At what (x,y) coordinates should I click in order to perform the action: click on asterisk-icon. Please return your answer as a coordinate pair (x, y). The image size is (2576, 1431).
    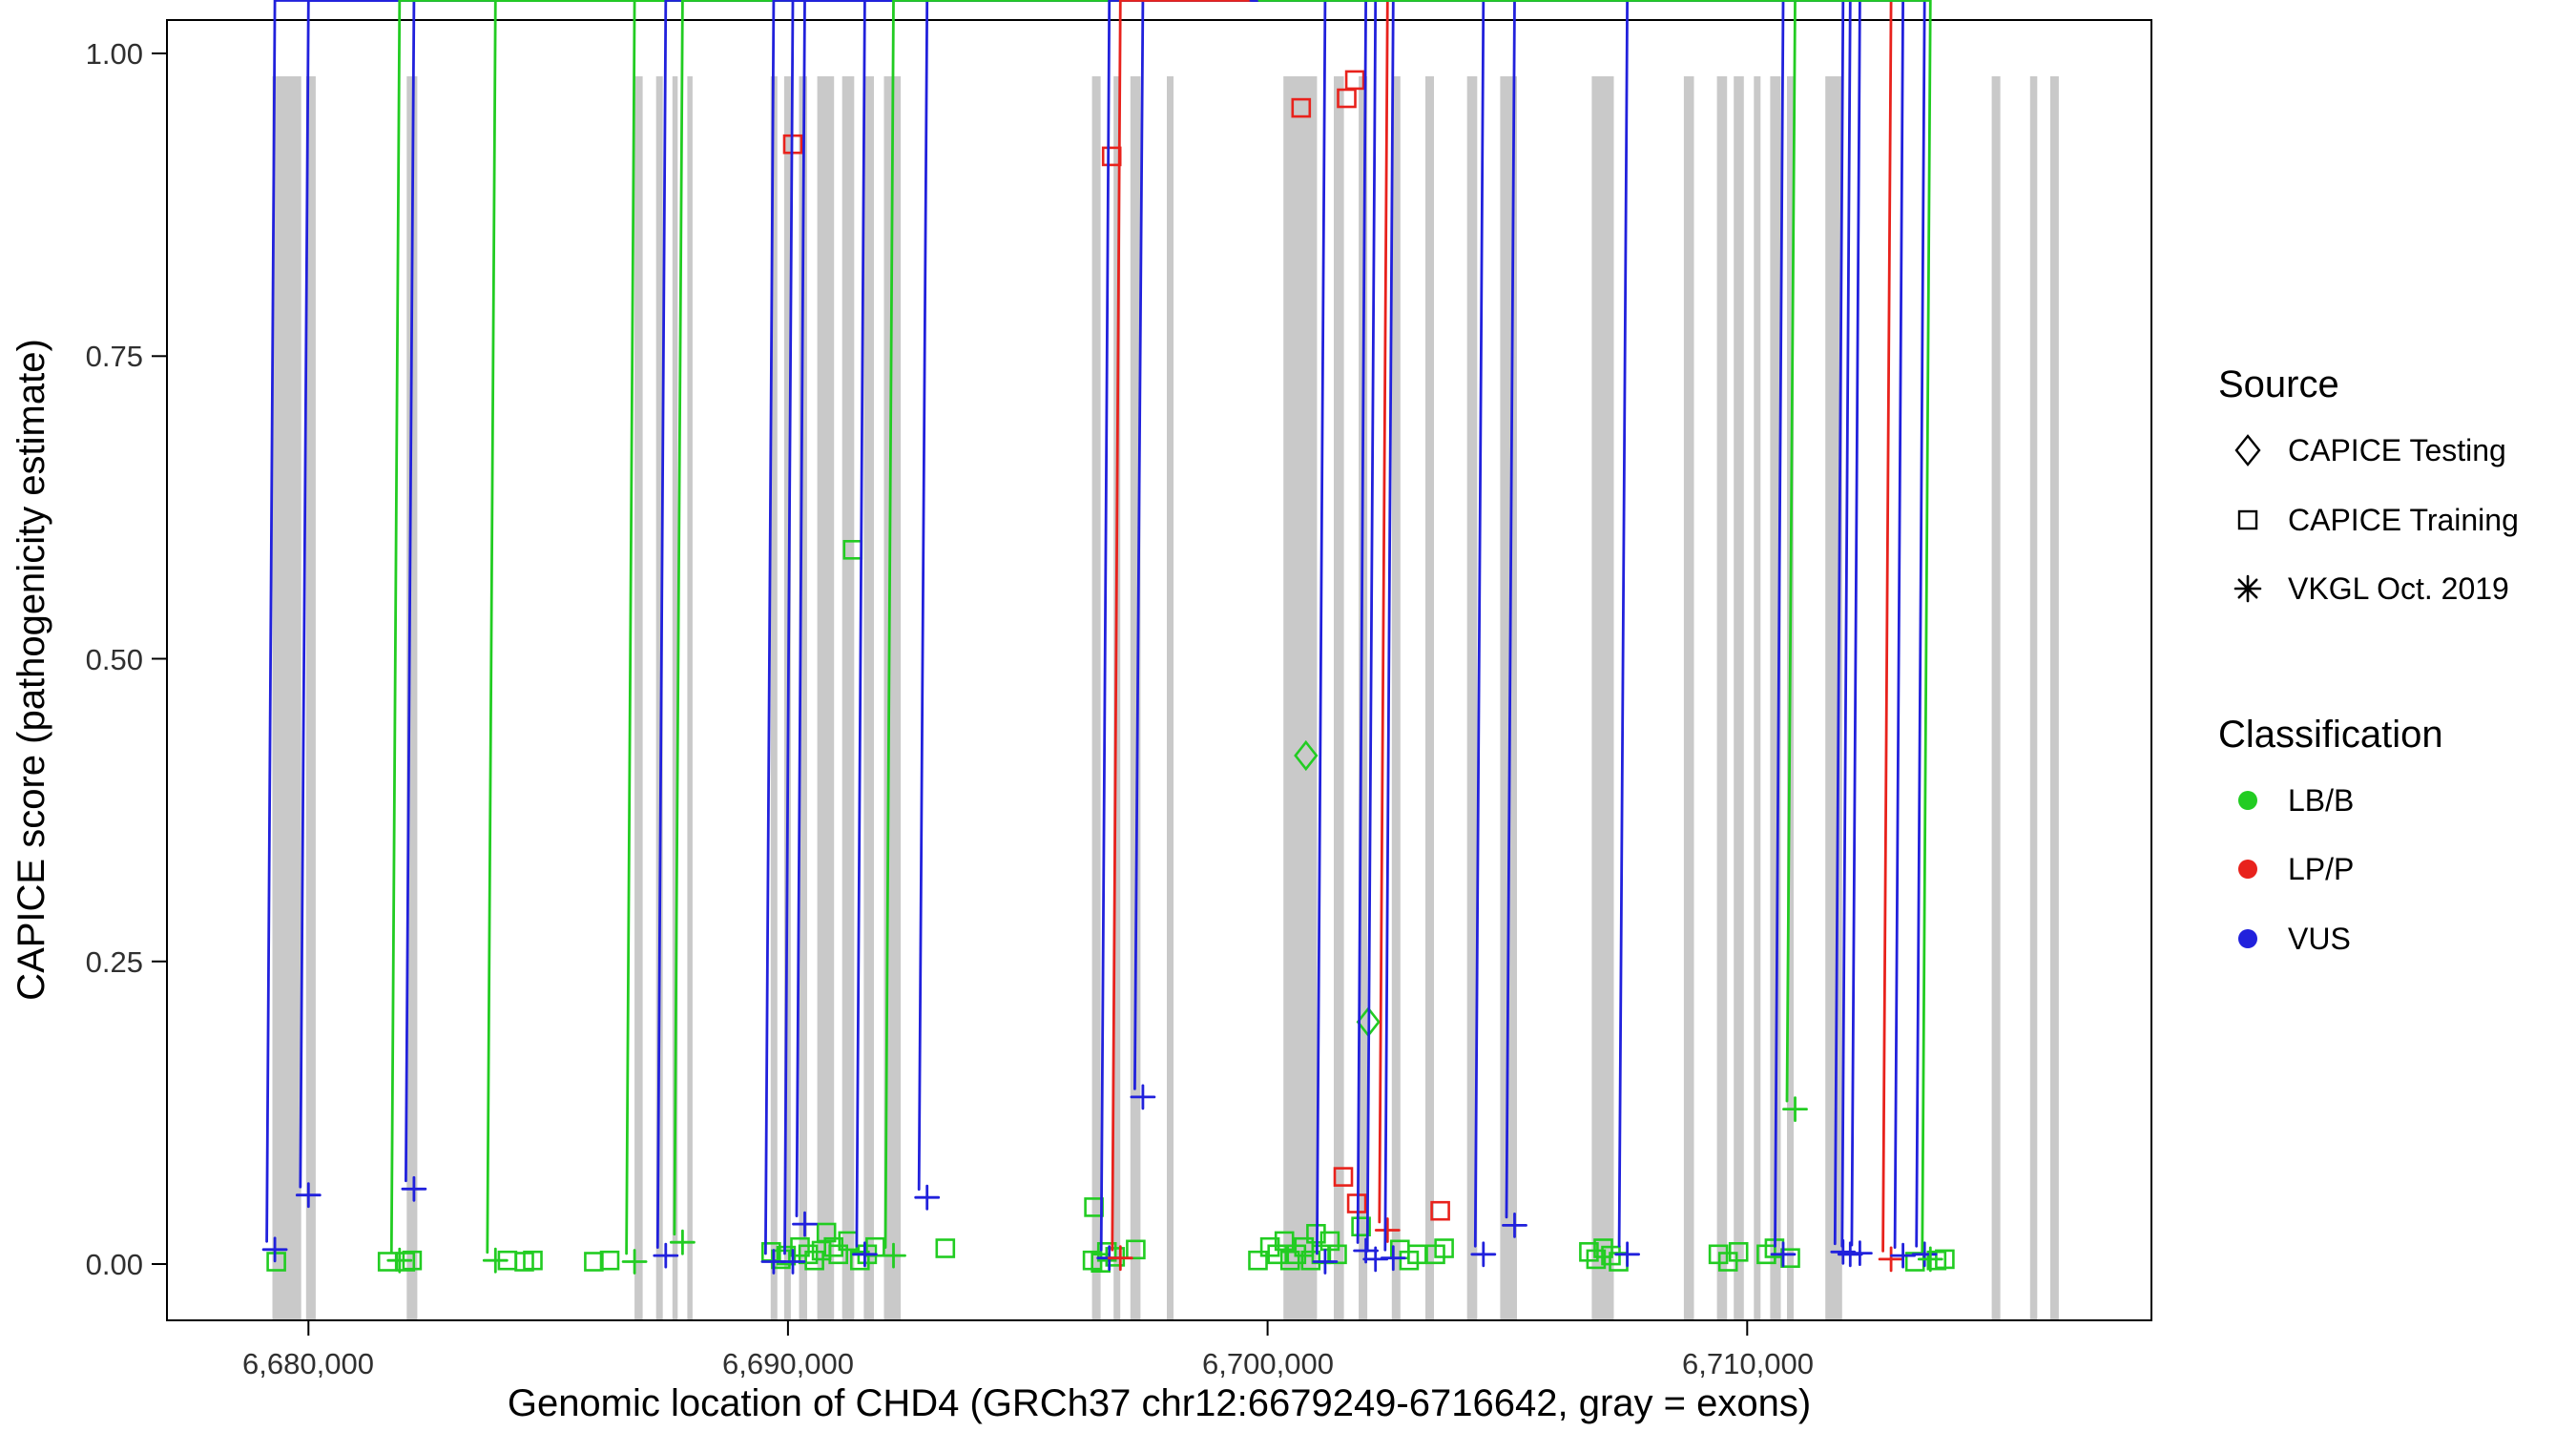
    Looking at the image, I should click on (2247, 588).